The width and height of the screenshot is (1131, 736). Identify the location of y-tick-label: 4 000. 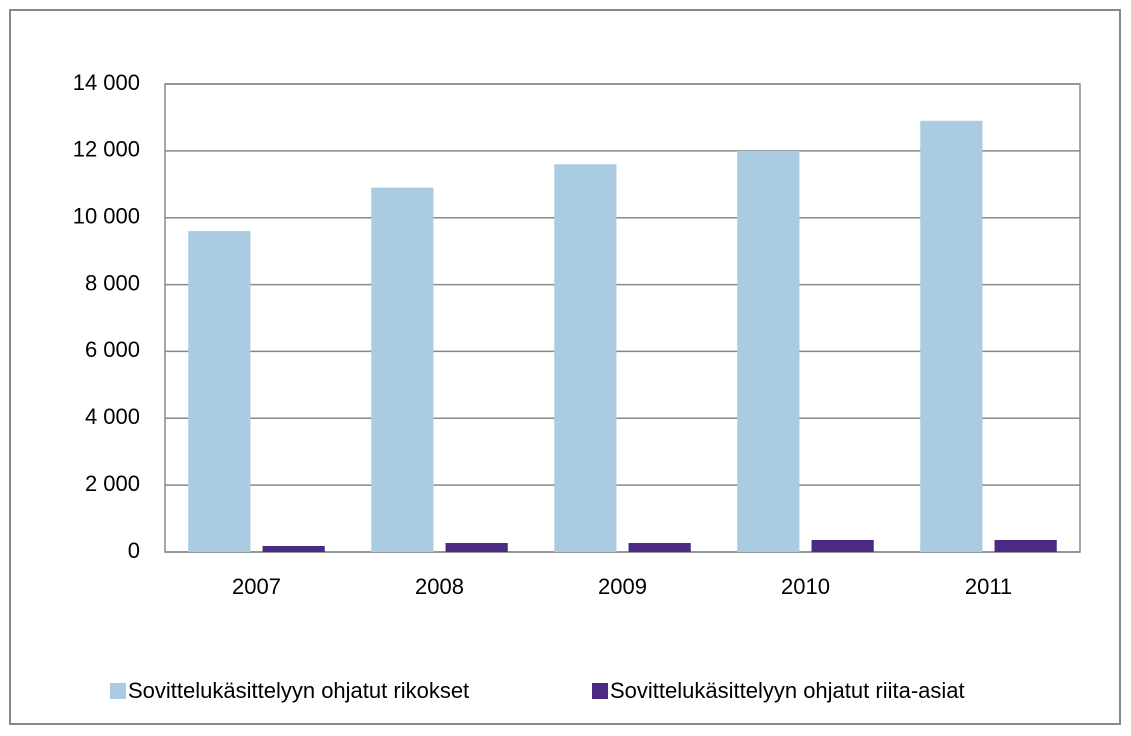
(112, 416).